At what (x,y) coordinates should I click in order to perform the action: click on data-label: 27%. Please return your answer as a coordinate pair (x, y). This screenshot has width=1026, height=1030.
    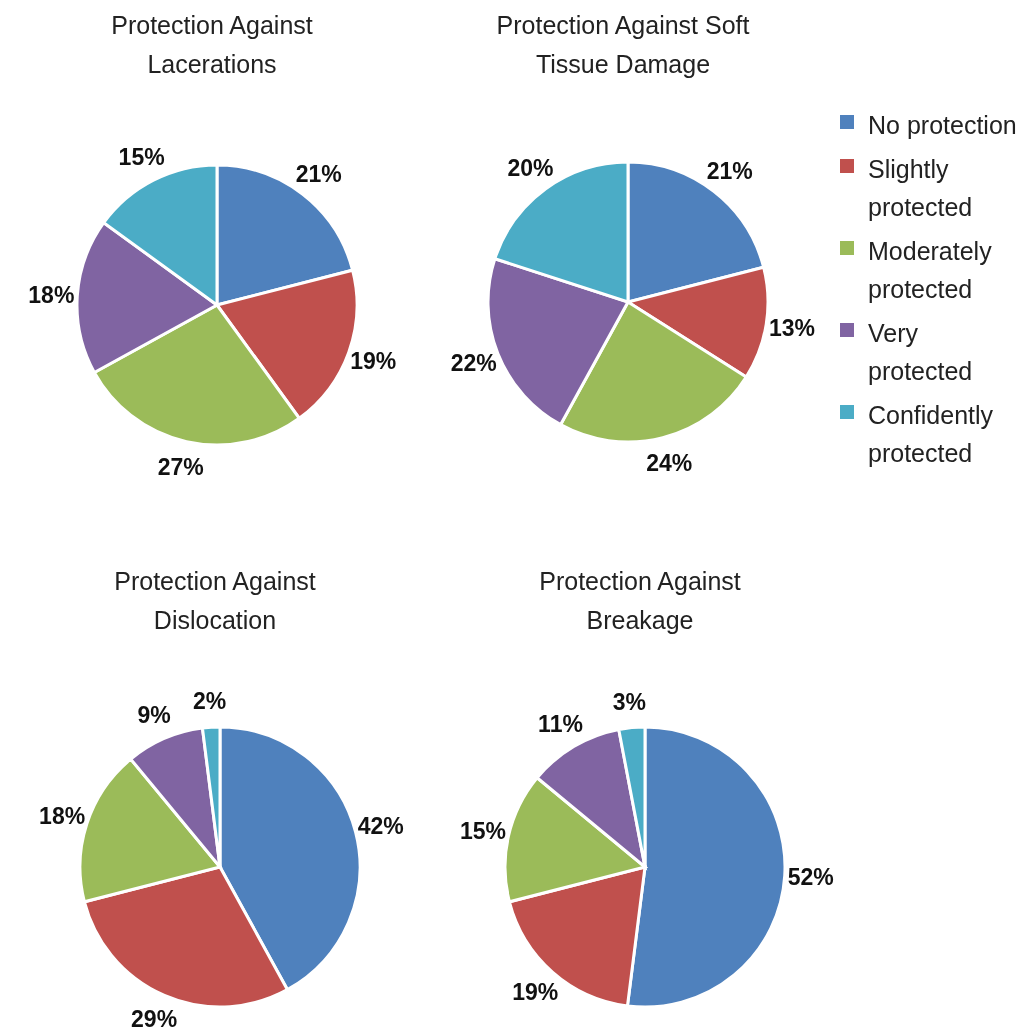
    Looking at the image, I should click on (180, 467).